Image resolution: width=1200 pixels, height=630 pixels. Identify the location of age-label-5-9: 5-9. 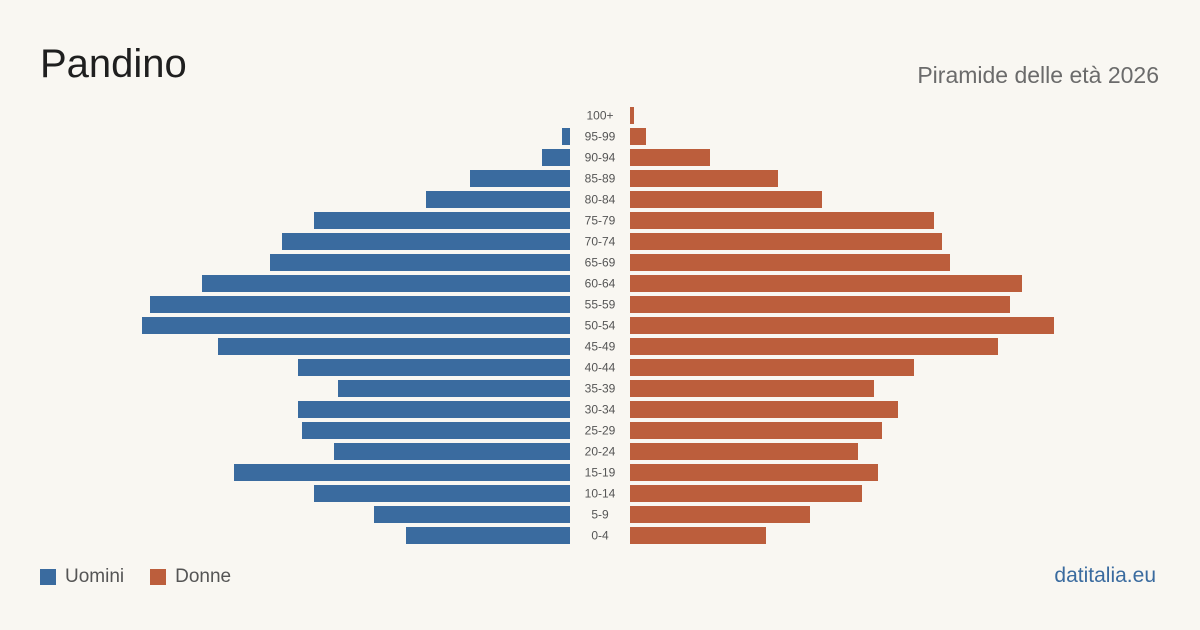
(600, 515).